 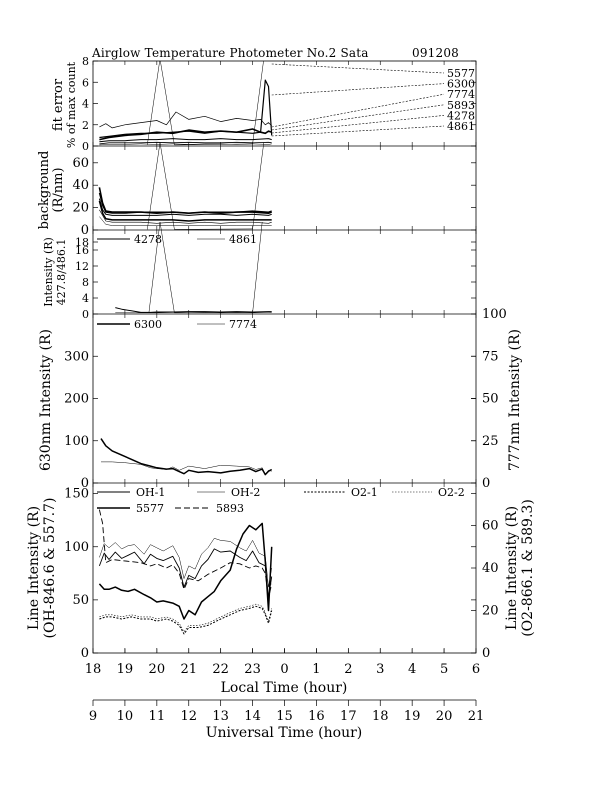 What do you see at coordinates (48, 272) in the screenshot?
I see `intensity-short-ylabel: Intensity (R)` at bounding box center [48, 272].